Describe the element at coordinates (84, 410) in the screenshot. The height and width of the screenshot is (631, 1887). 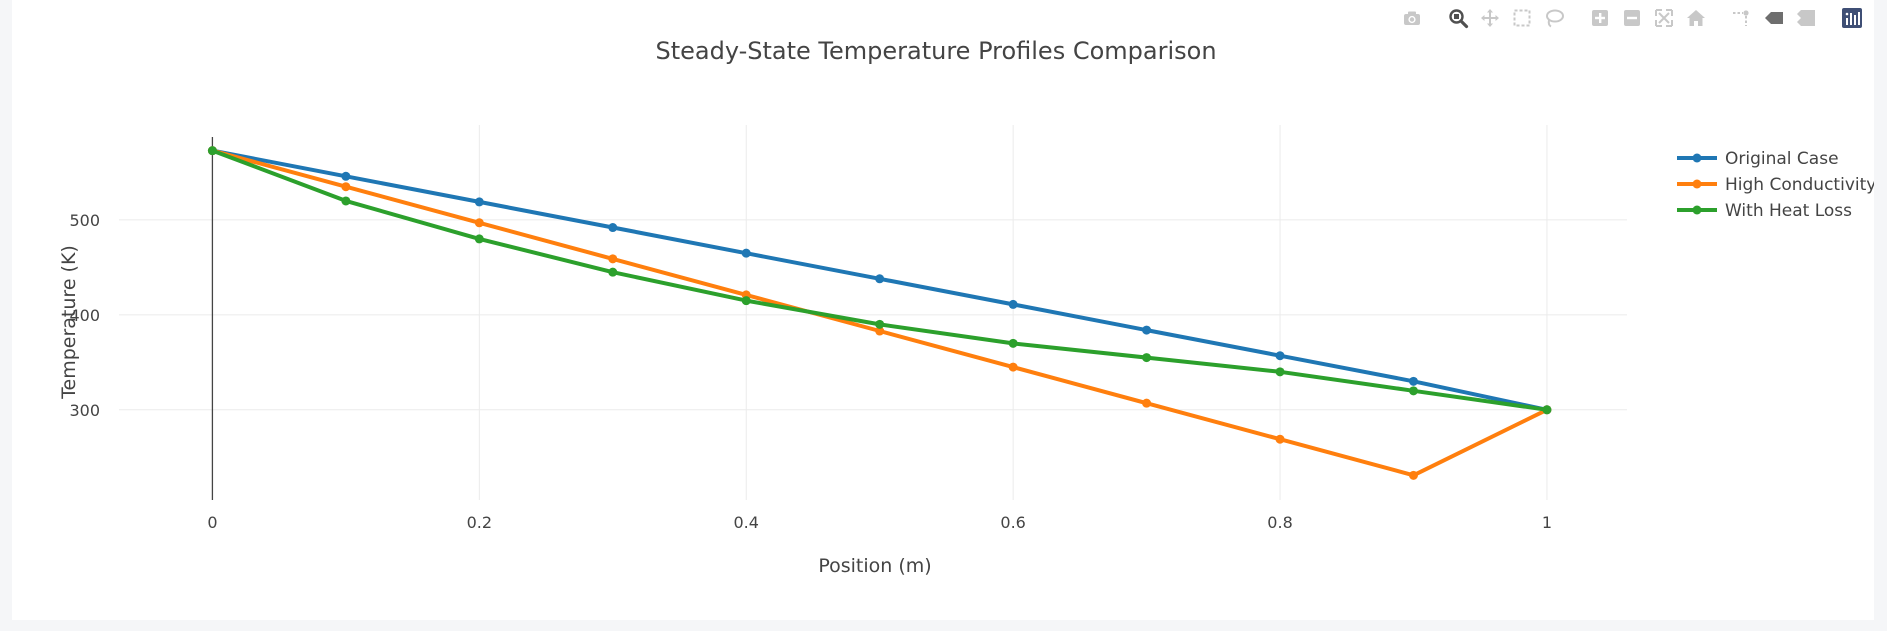
I see `y-tick-label: 300` at that location.